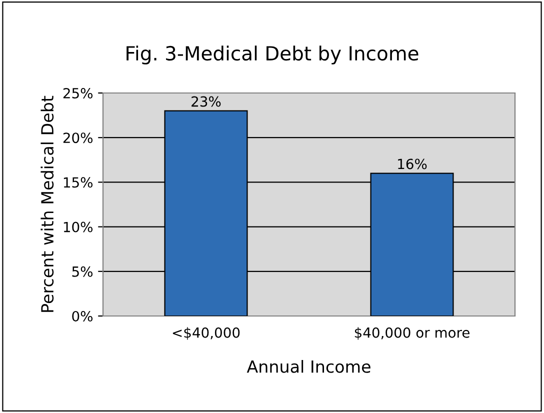 The image size is (544, 413). What do you see at coordinates (308, 366) in the screenshot?
I see `x-axis-title: Annual Income` at bounding box center [308, 366].